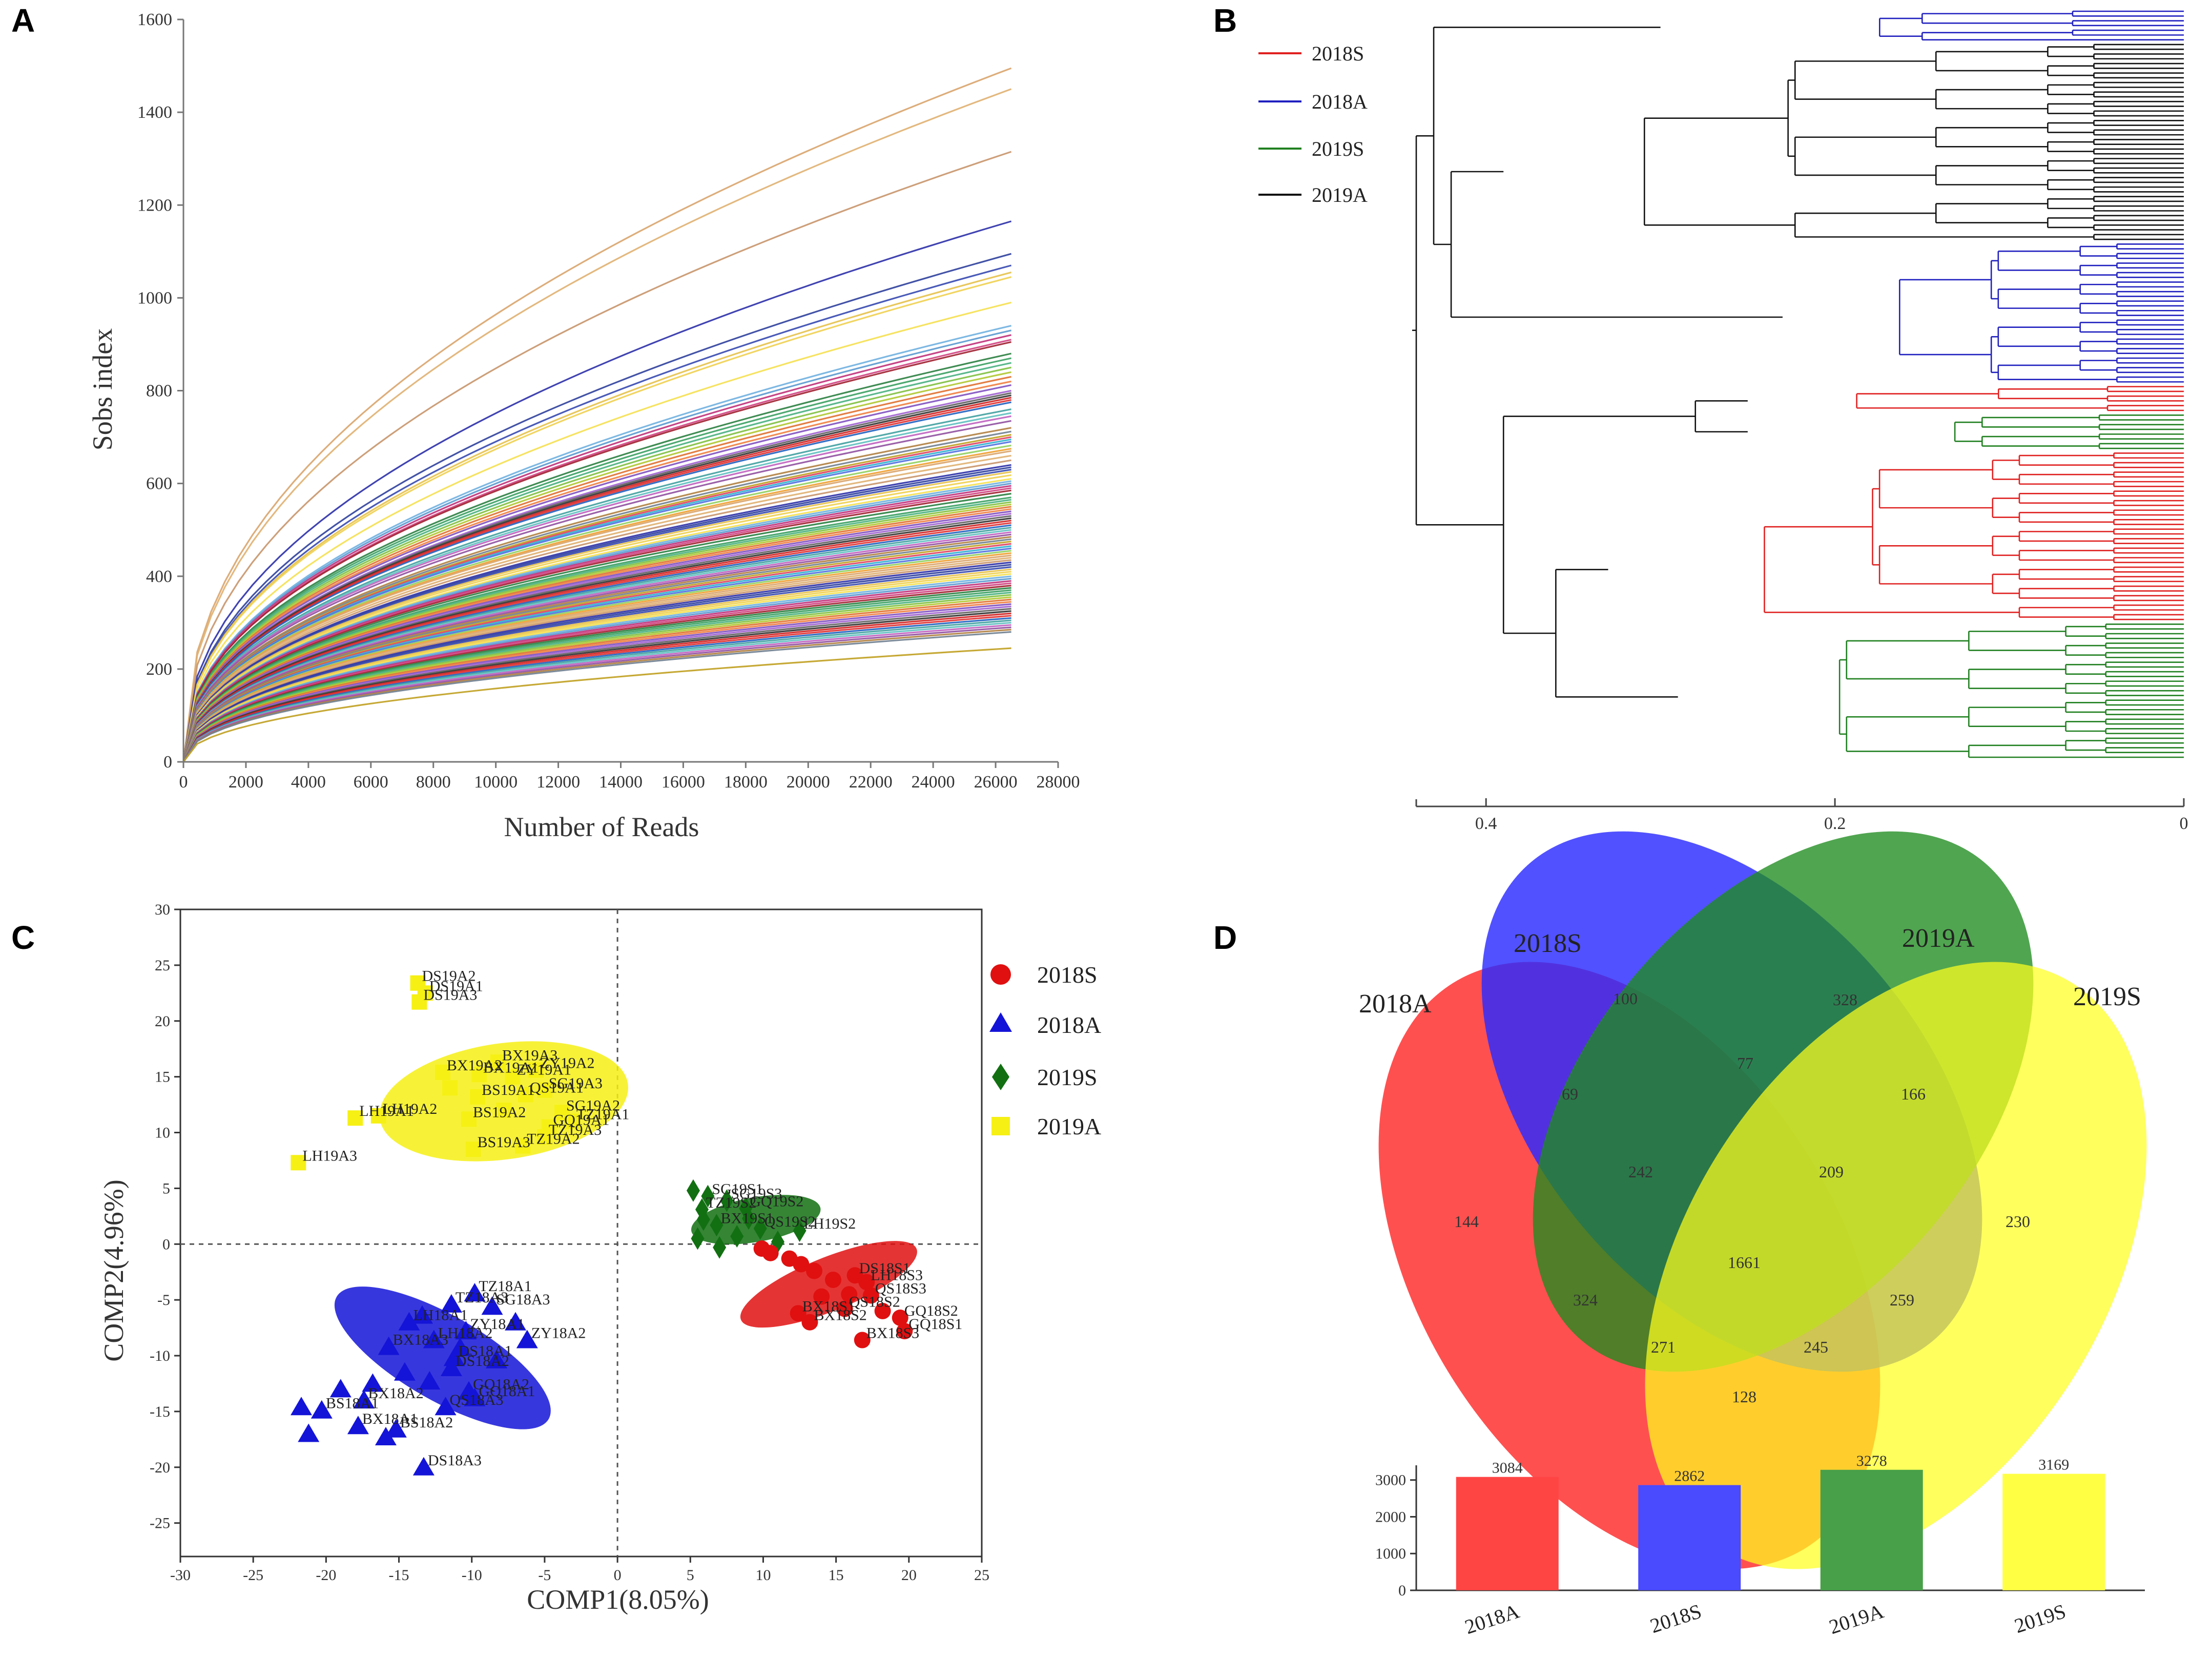 Image resolution: width=2212 pixels, height=1660 pixels. I want to click on point-label: ZY19A2, so click(567, 1063).